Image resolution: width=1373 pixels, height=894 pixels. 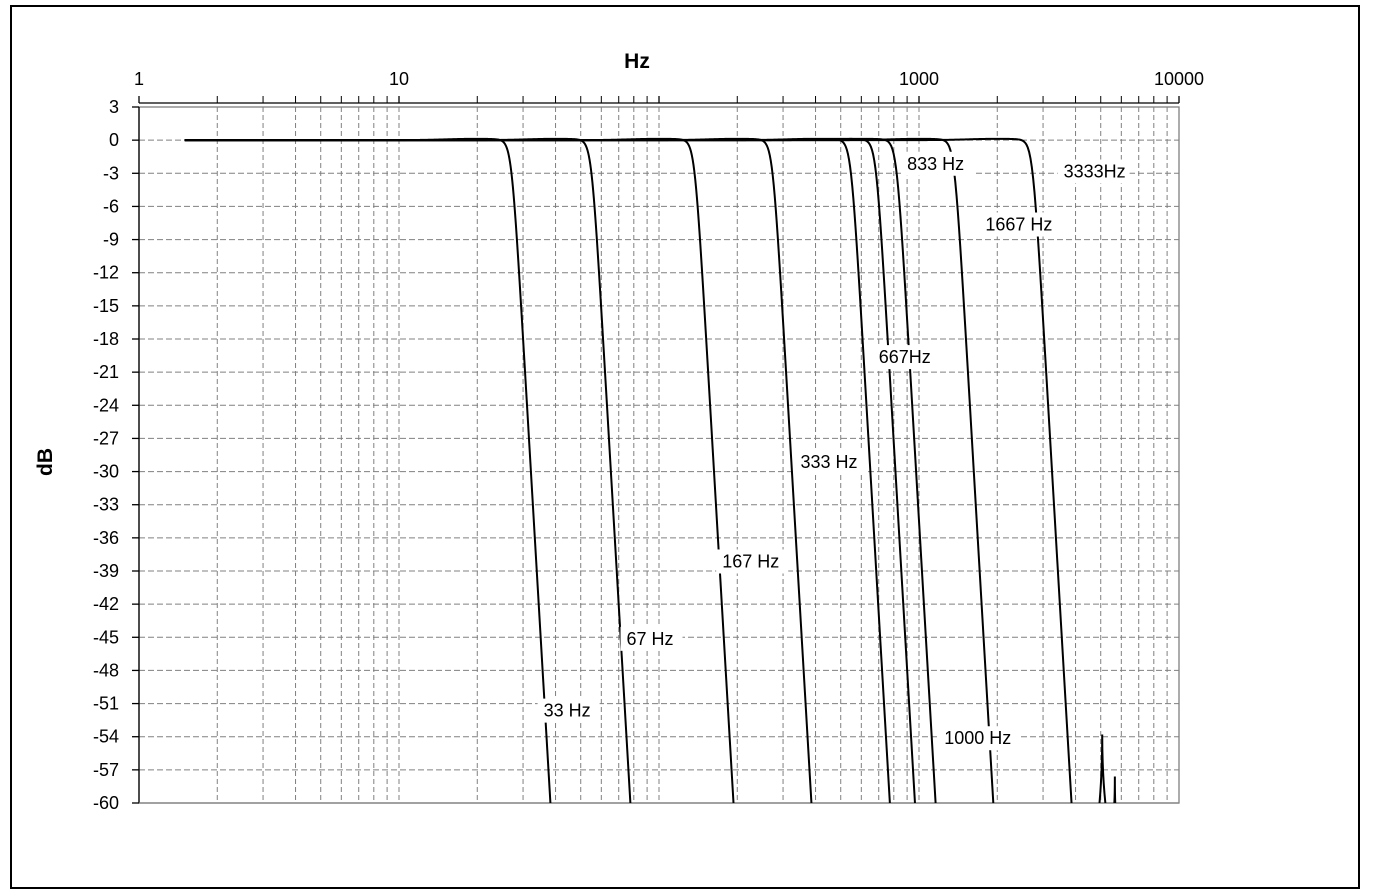 What do you see at coordinates (106, 472) in the screenshot?
I see `y-tick-label: -30` at bounding box center [106, 472].